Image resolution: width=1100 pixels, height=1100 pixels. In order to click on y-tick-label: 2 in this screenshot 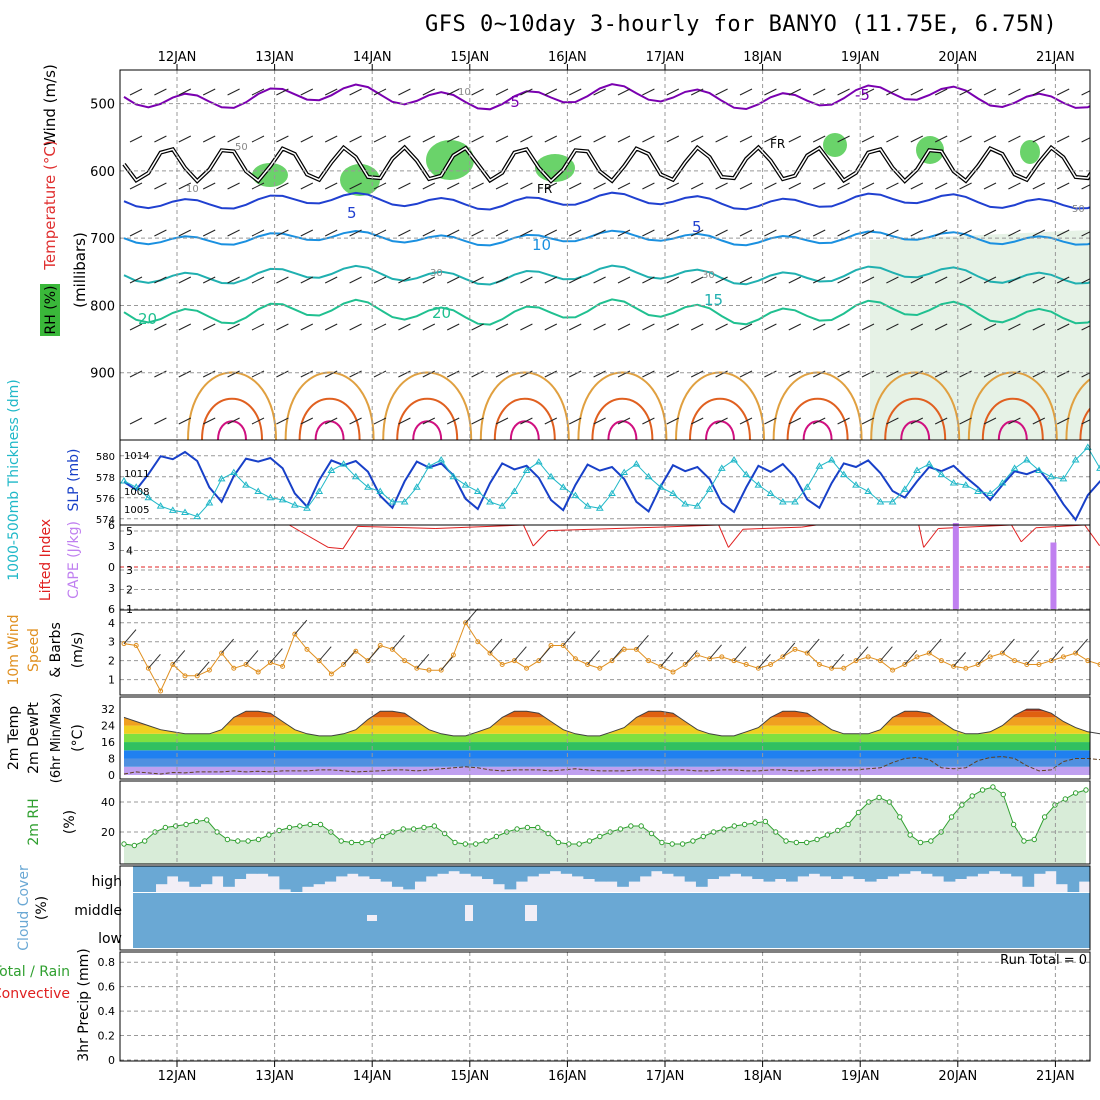, I will do `click(111, 661)`.